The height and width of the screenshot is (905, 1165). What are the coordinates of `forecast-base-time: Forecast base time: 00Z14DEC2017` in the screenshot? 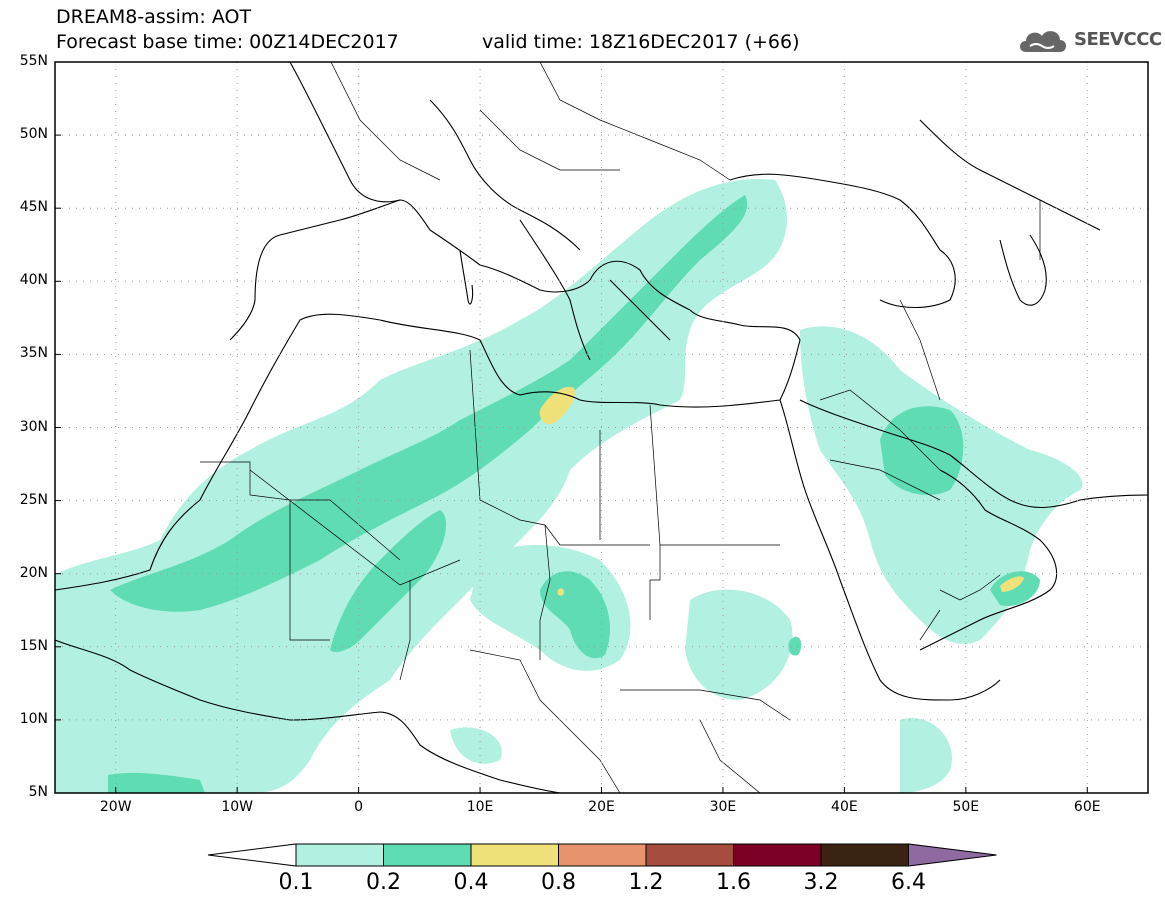 It's located at (227, 42).